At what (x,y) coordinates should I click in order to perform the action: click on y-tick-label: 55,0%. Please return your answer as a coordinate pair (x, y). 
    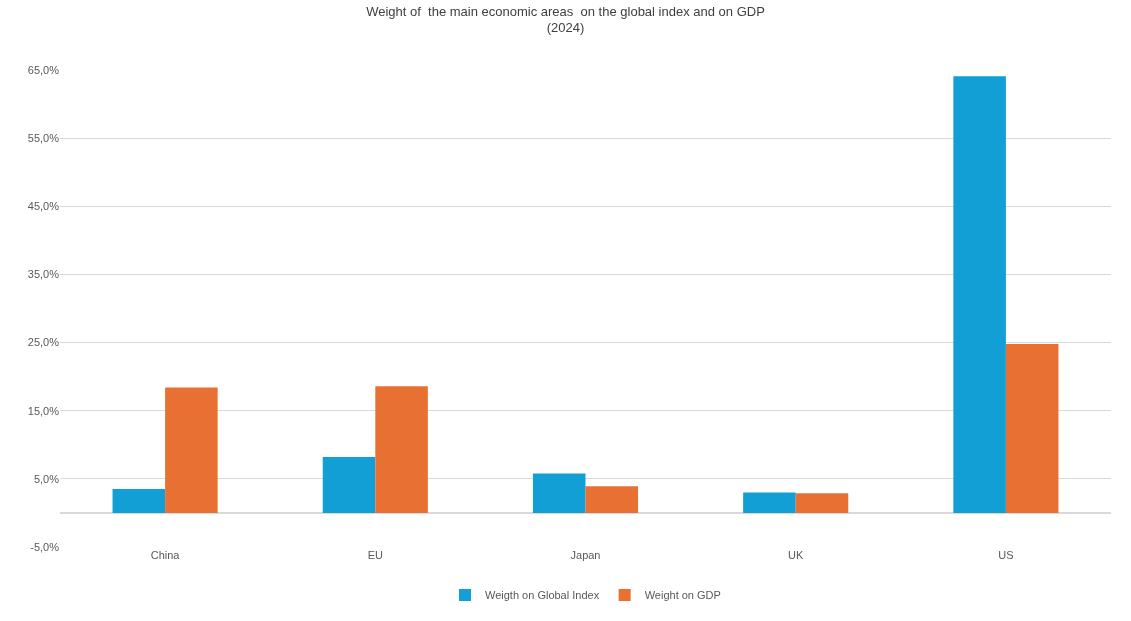
    Looking at the image, I should click on (43, 137).